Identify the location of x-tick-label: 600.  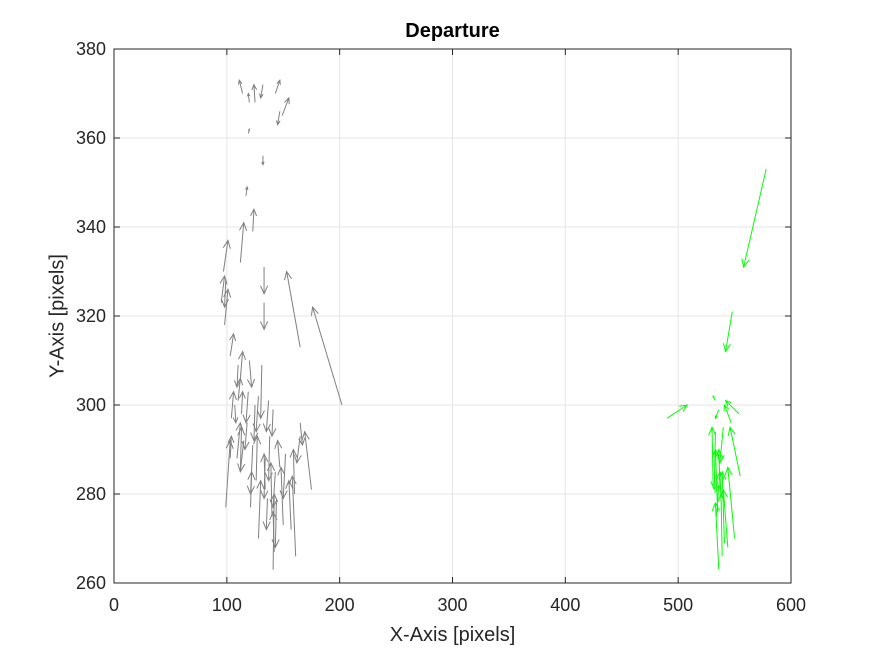
(791, 605).